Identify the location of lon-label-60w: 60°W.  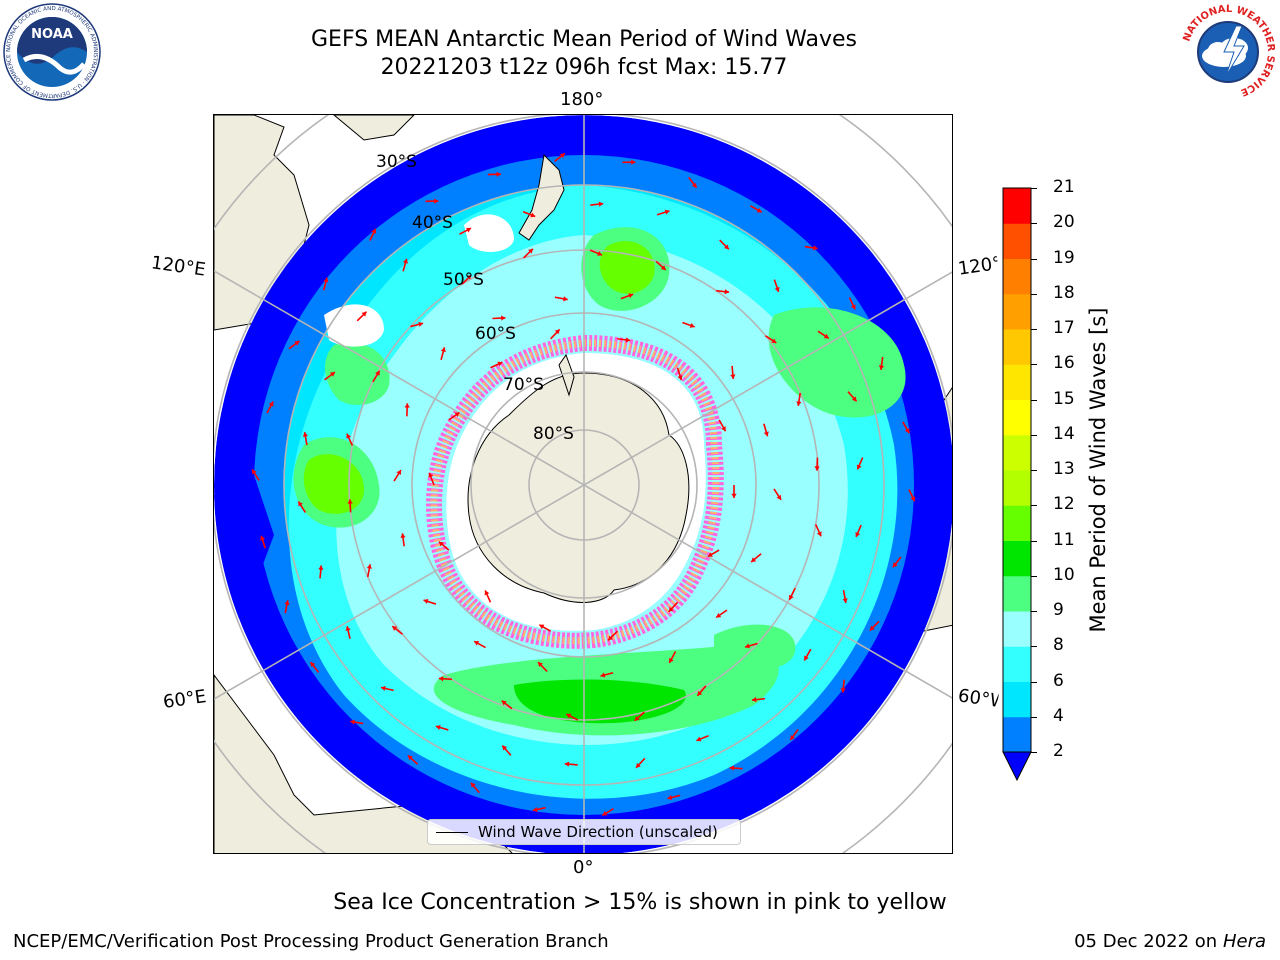
(978, 698).